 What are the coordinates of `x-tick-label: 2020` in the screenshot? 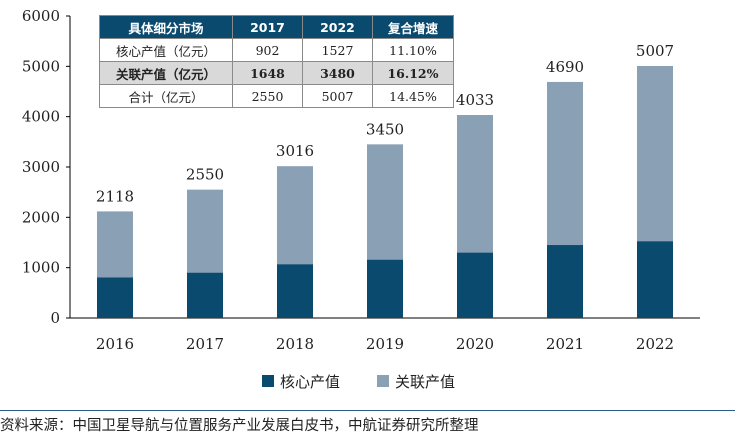 It's located at (475, 344).